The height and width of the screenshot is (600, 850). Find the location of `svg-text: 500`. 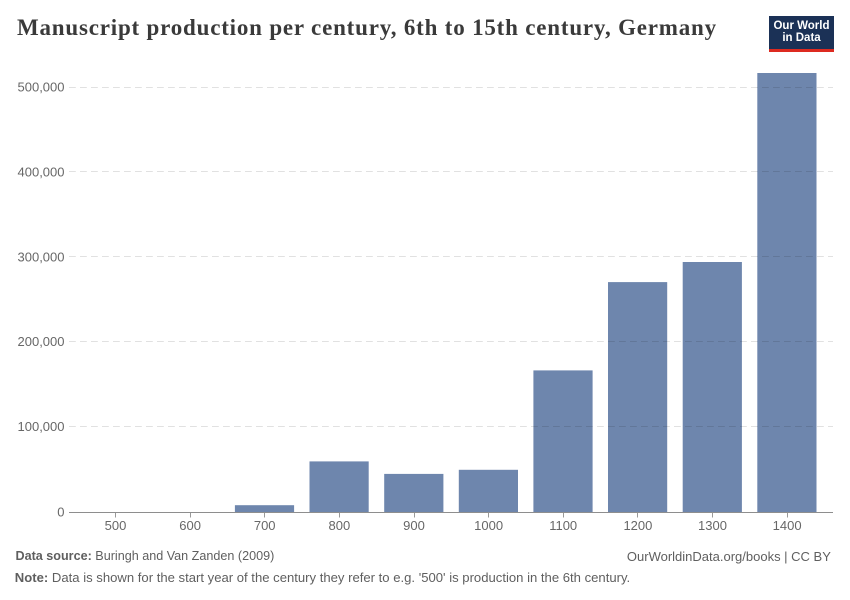

svg-text: 500 is located at coordinates (116, 525).